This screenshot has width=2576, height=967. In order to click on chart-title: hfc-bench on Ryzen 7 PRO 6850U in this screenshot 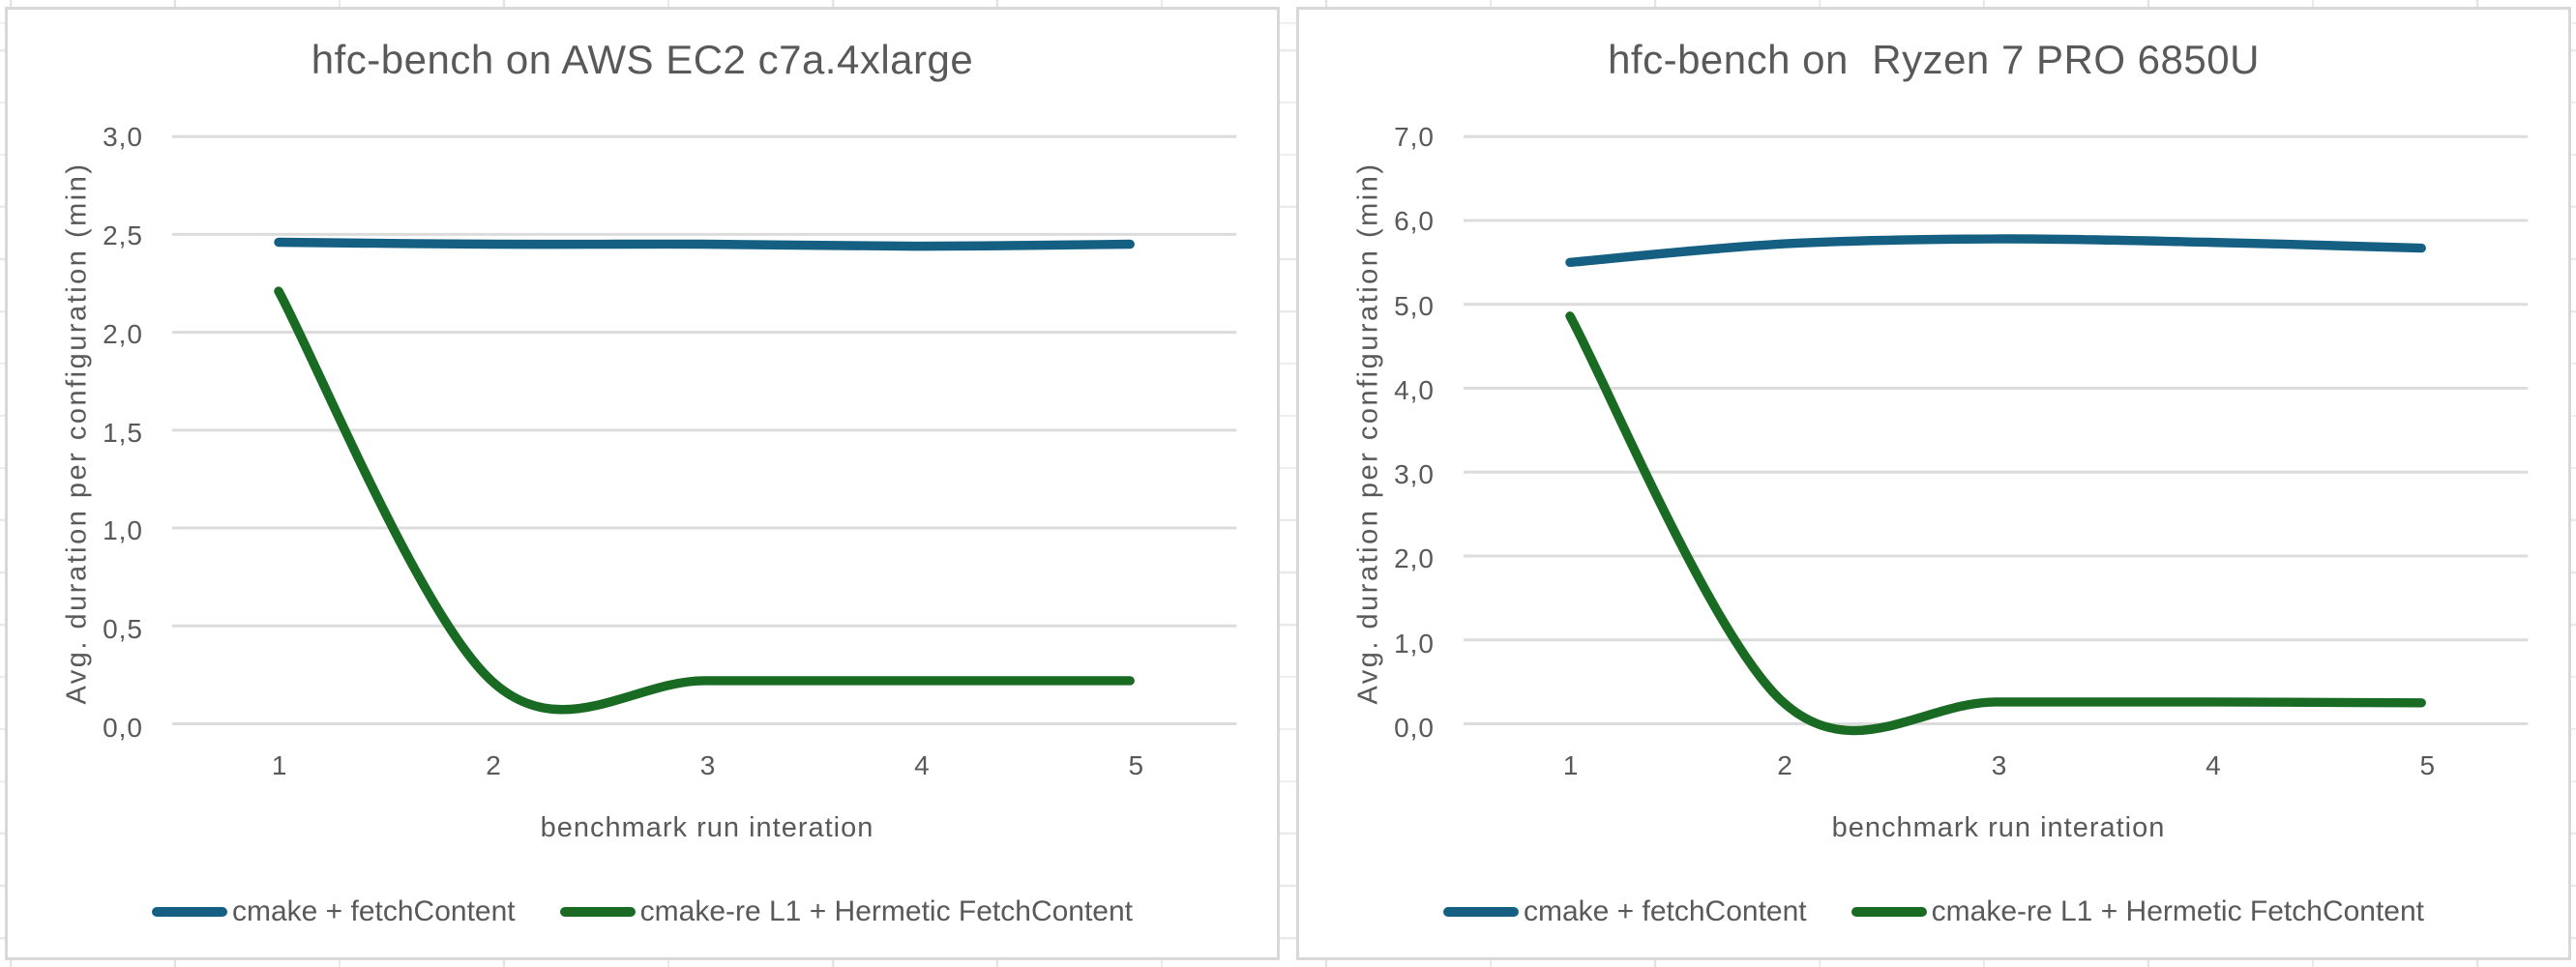, I will do `click(1934, 60)`.